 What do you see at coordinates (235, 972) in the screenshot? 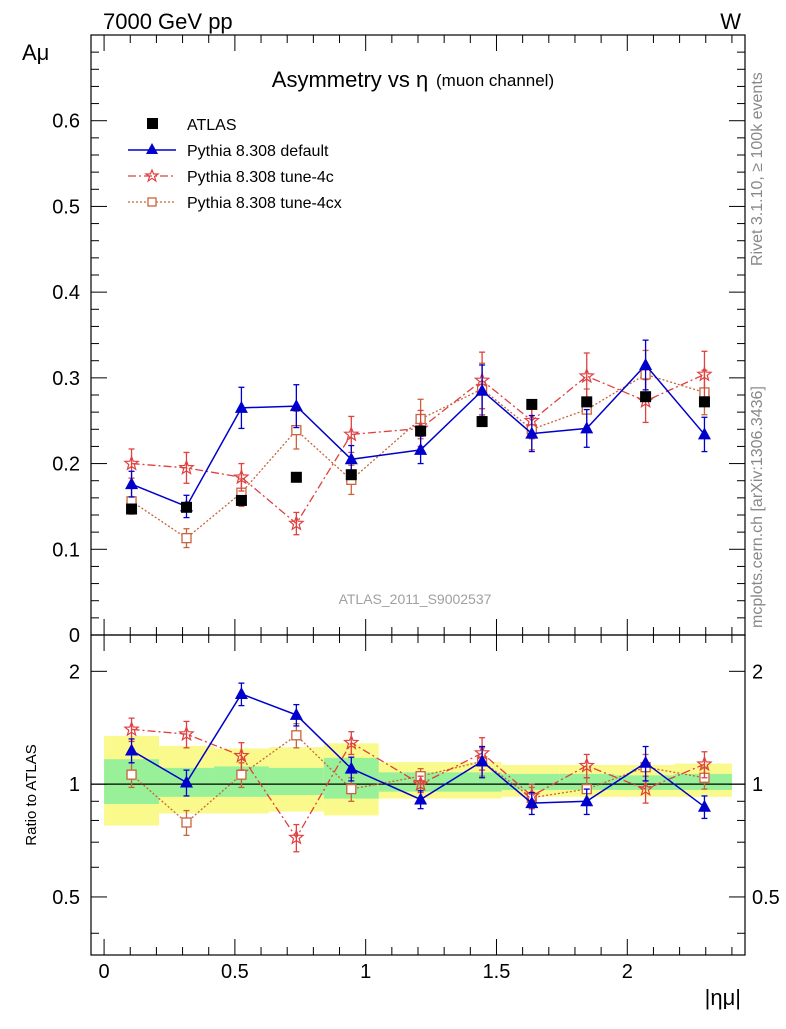
I see `x-tick-label: 0.5` at bounding box center [235, 972].